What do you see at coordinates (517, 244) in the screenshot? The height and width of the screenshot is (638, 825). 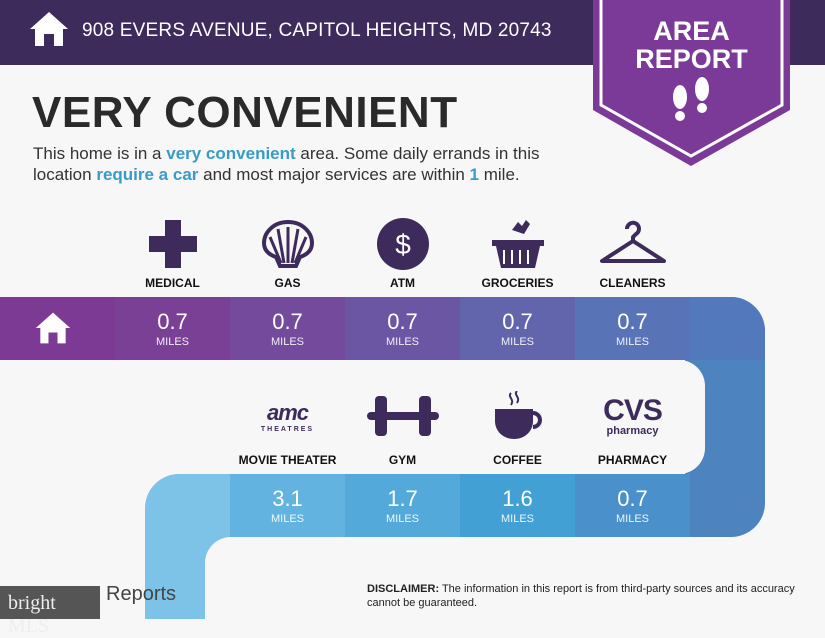 I see `basket-icon` at bounding box center [517, 244].